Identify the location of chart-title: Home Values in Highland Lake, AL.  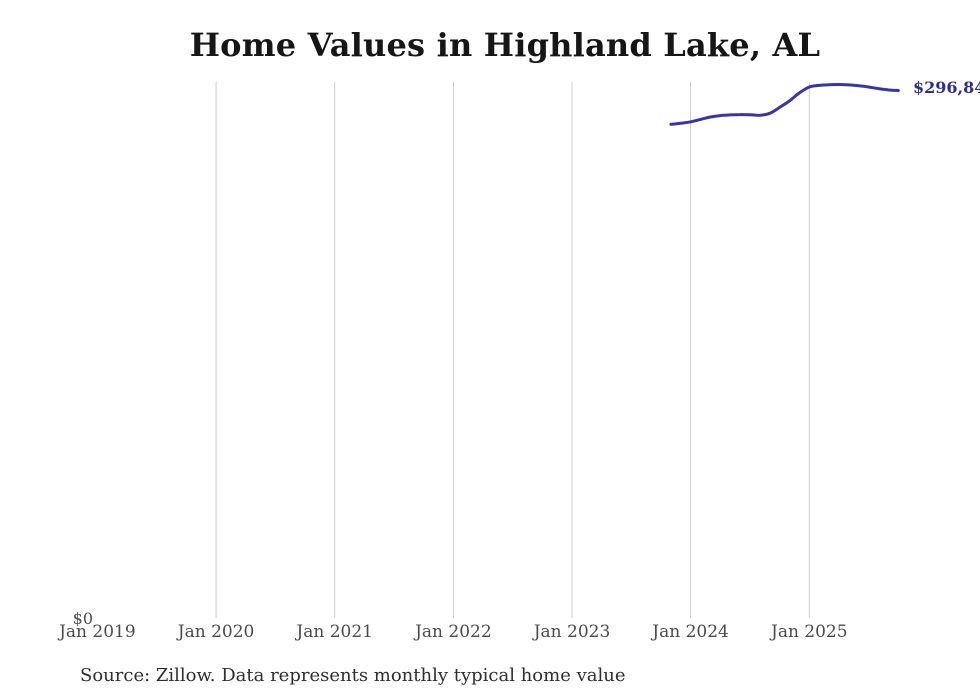
(505, 45).